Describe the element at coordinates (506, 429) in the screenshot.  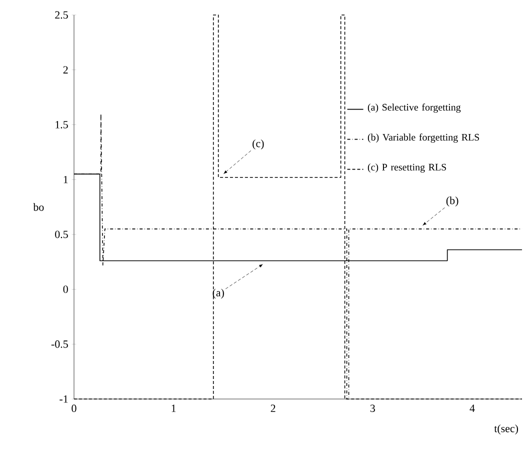
I see `x-axis-title: t(sec)` at that location.